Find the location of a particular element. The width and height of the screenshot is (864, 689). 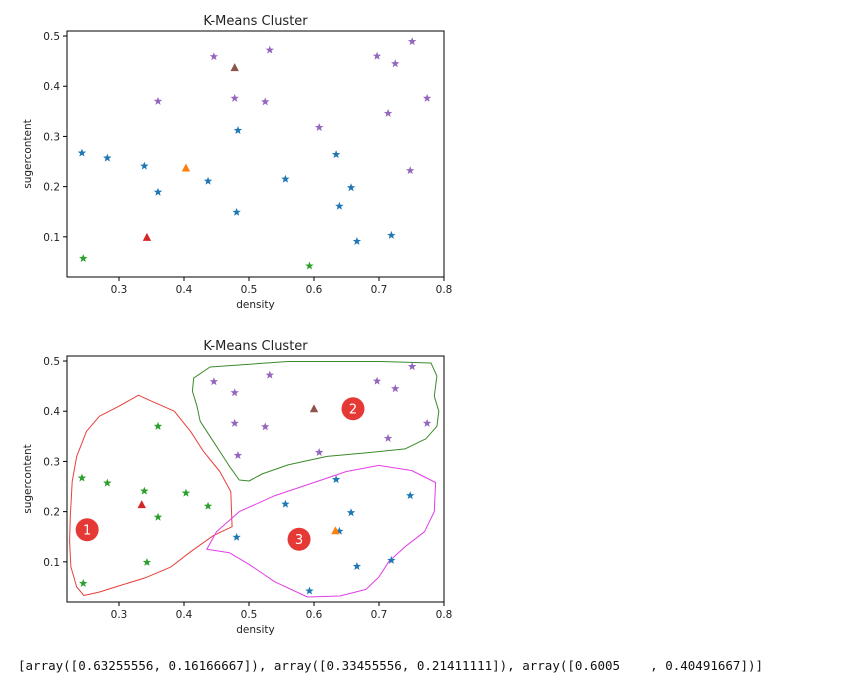

cluster-number-label: 2 is located at coordinates (353, 410).